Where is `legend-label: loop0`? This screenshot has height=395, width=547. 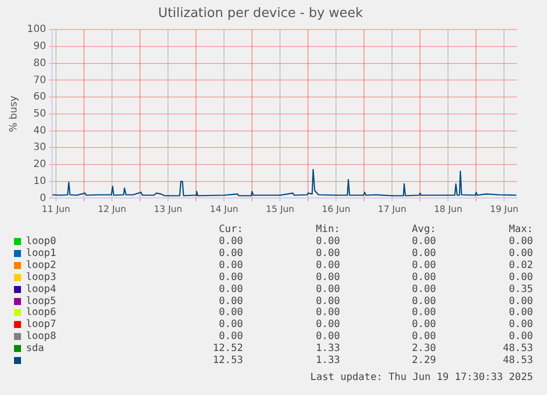 legend-label: loop0 is located at coordinates (41, 241).